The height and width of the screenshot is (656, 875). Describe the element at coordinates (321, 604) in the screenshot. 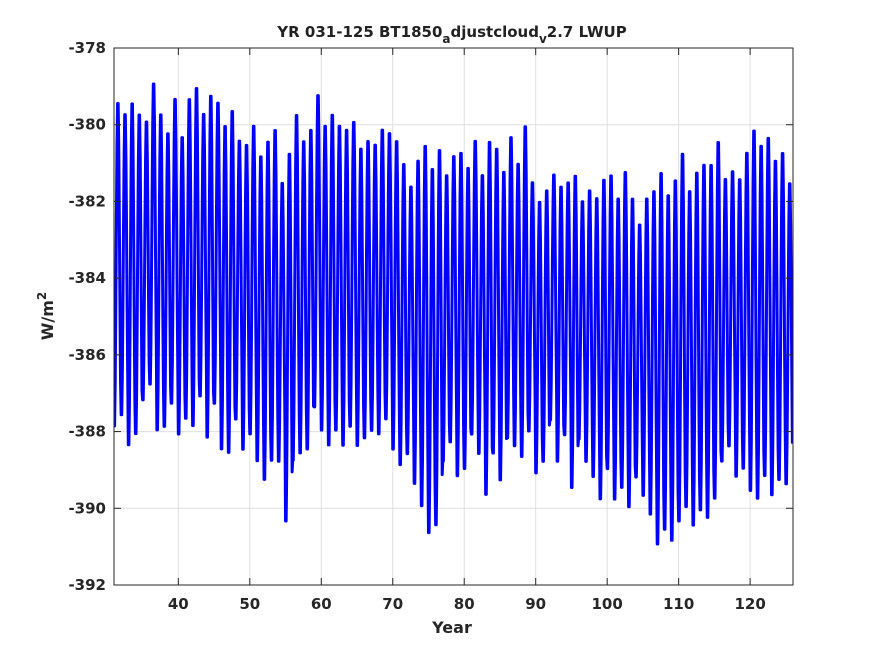

I see `x-tick-label: 60` at that location.